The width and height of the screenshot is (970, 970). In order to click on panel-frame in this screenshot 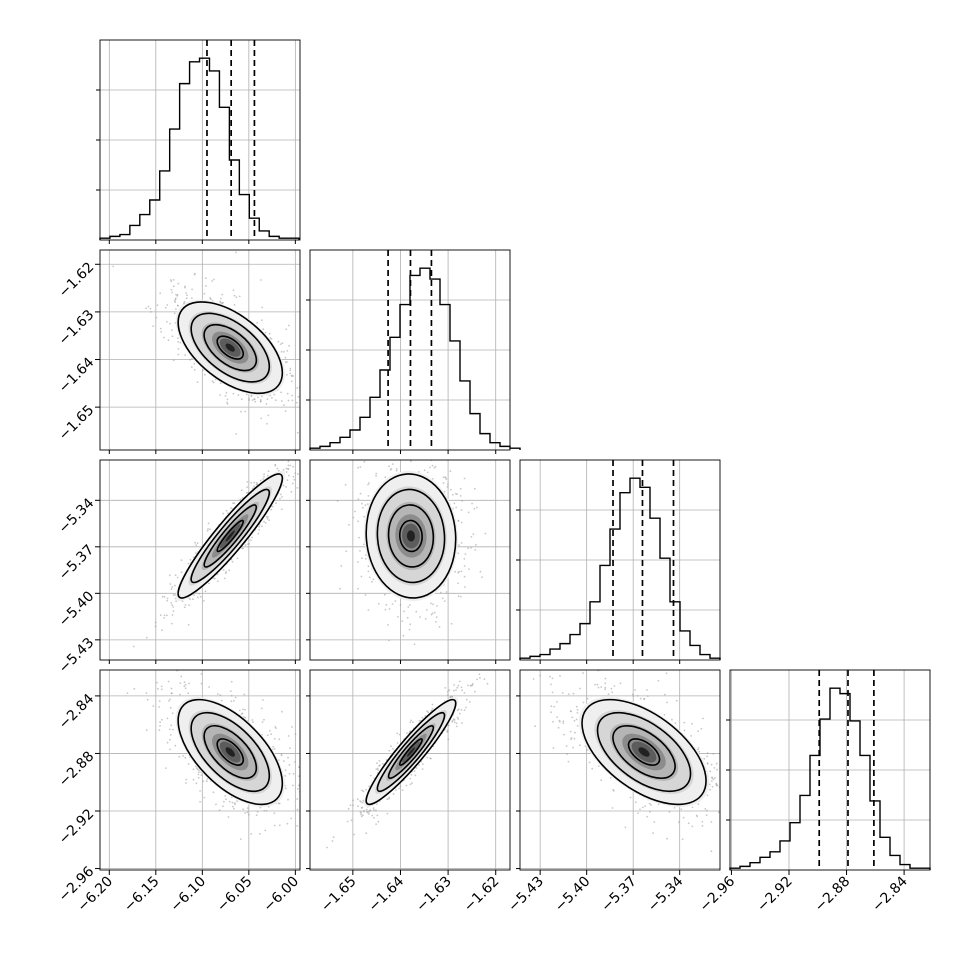, I will do `click(410, 770)`.